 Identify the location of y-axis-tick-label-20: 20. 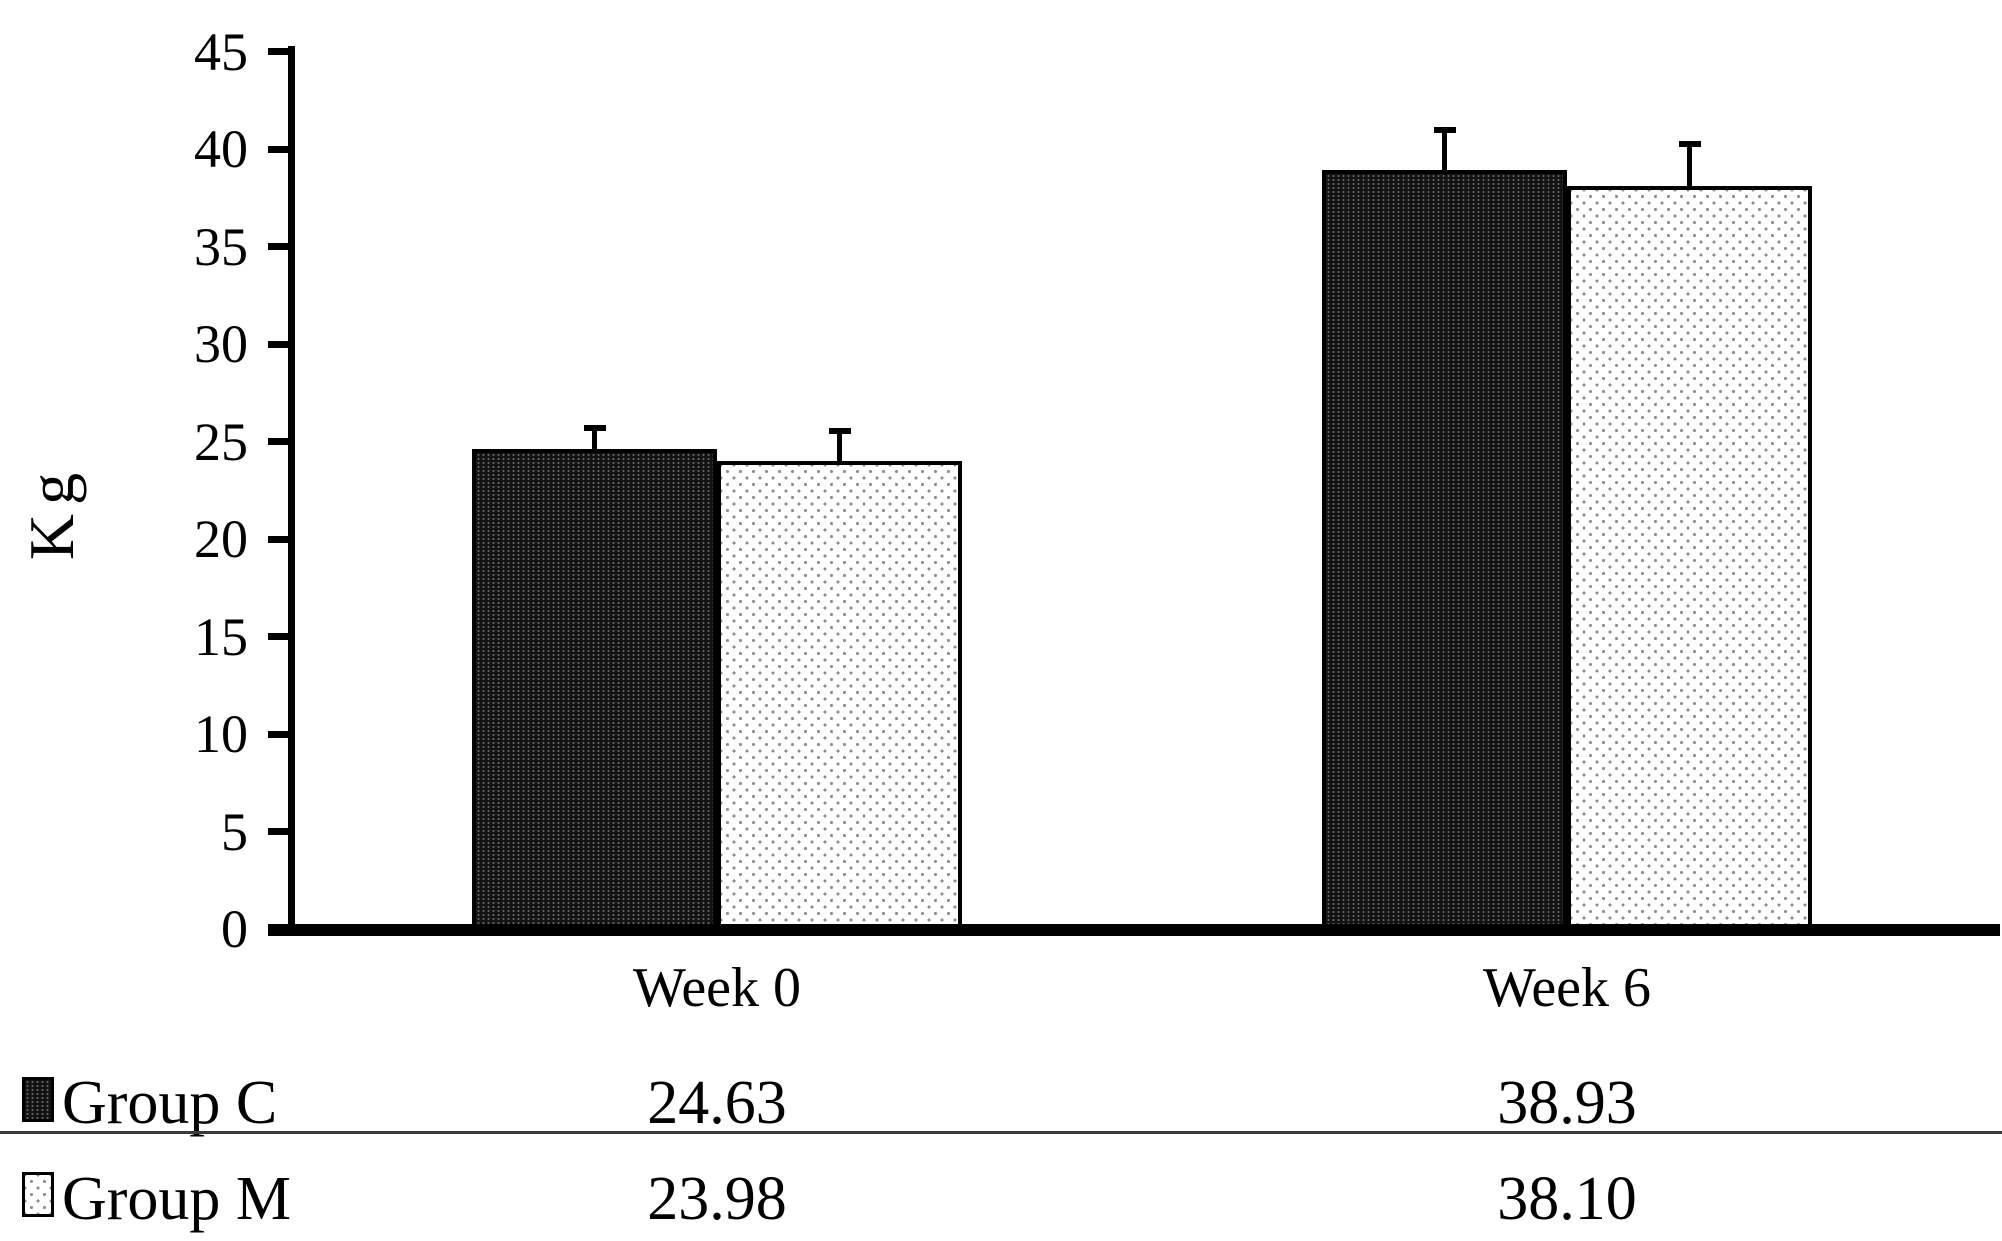
(221, 539).